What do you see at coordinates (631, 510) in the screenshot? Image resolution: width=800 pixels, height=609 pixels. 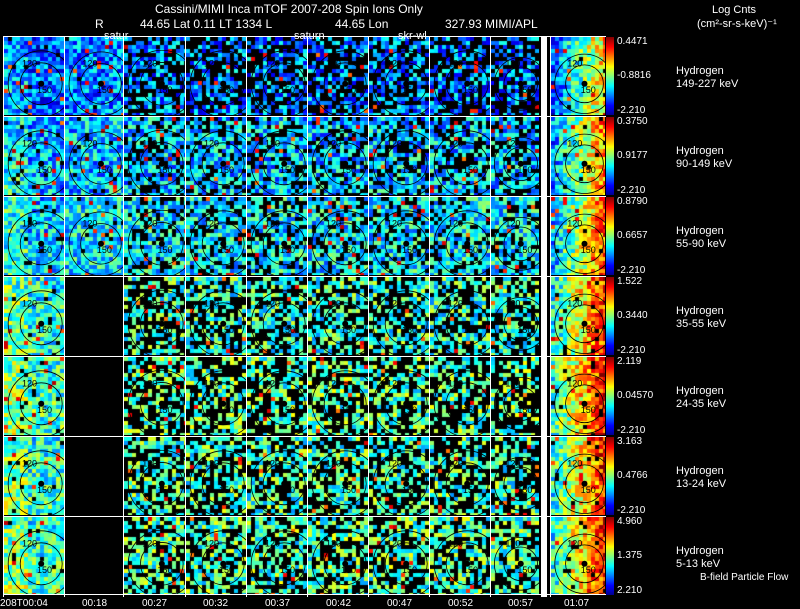 I see `colorbar-min: -2.210` at bounding box center [631, 510].